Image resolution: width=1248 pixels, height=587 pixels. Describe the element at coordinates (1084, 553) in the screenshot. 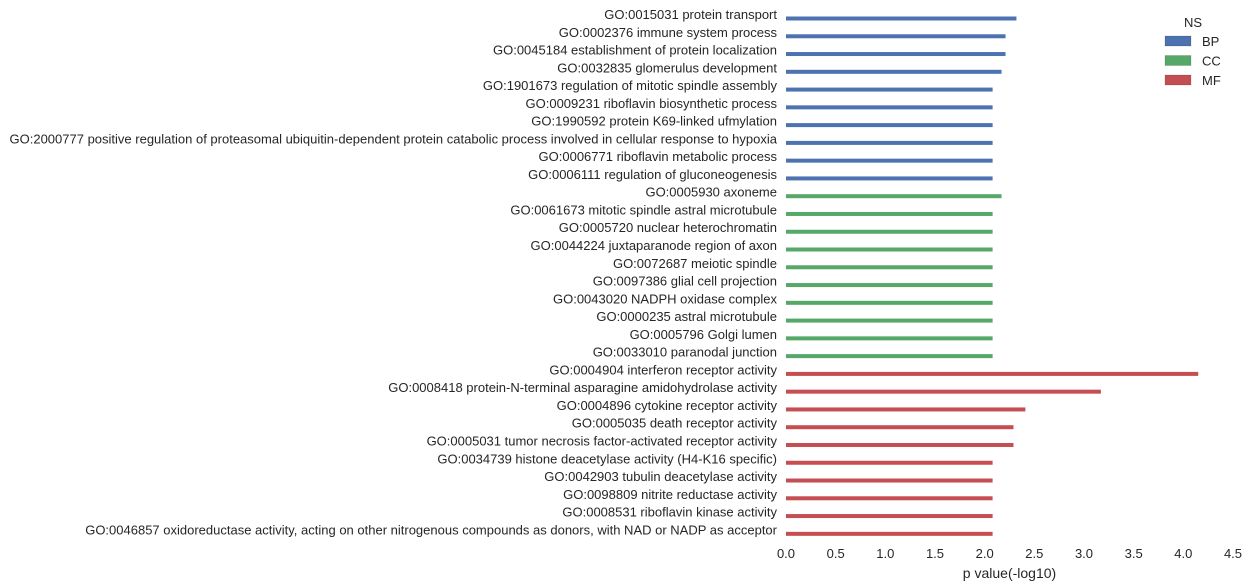

I see `x-tick-label: 3.0` at that location.